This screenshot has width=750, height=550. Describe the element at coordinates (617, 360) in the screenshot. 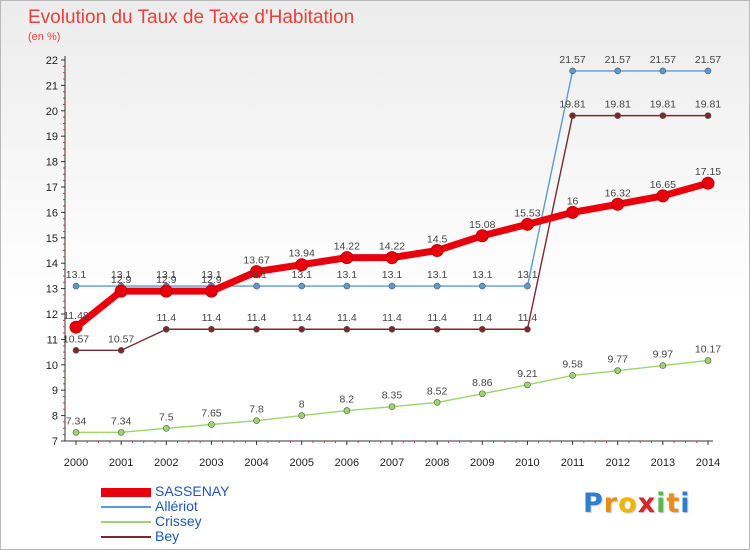

I see `data-label: 9.77` at that location.